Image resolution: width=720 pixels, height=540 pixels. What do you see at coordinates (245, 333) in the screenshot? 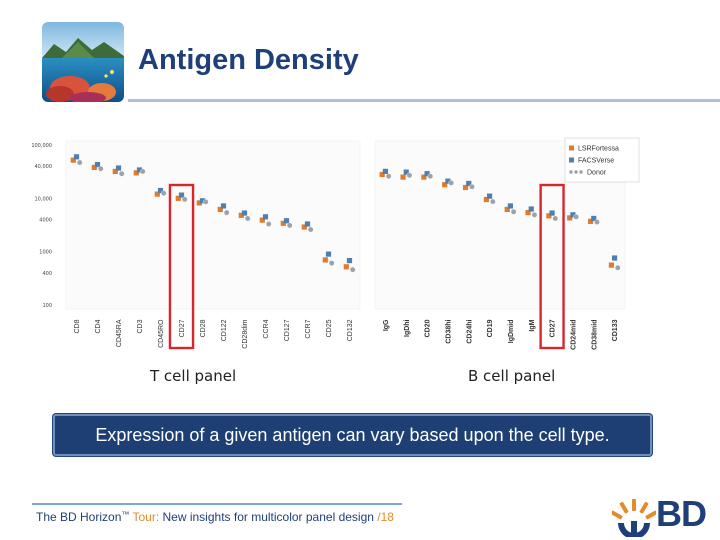
I see `x-tick-label: CD28dim` at bounding box center [245, 333].